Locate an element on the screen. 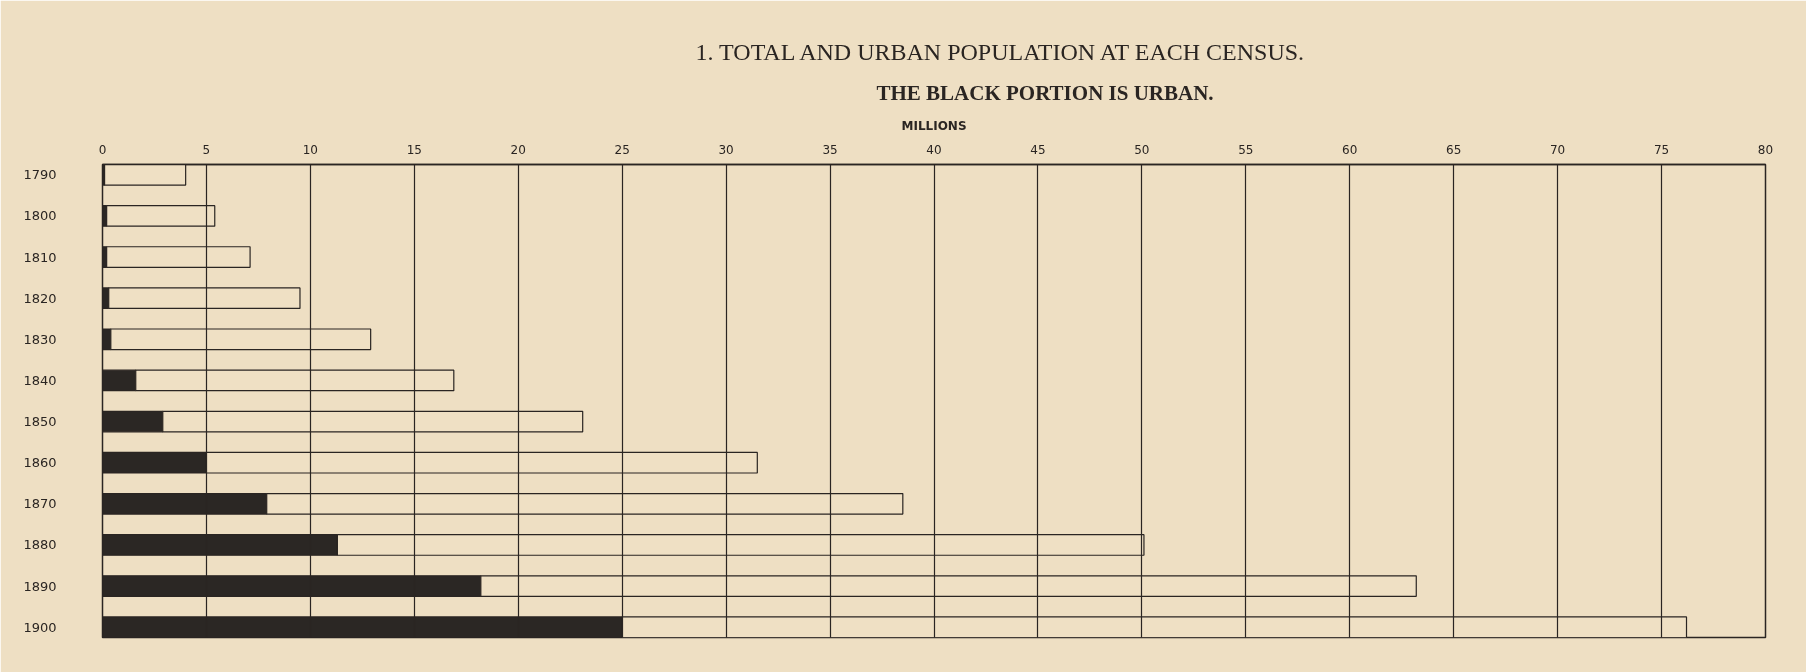 The height and width of the screenshot is (672, 1806). y-tick-label: 1880 is located at coordinates (40, 545).